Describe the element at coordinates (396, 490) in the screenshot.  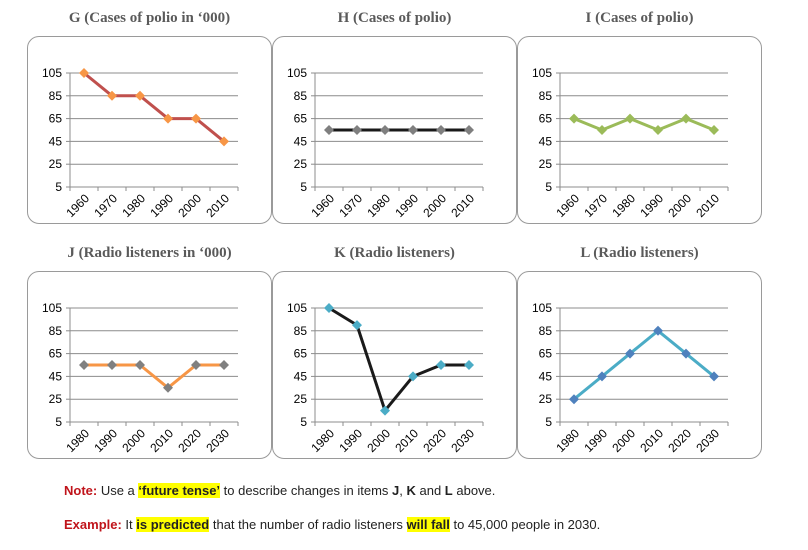
I see `note-item-j: J` at that location.